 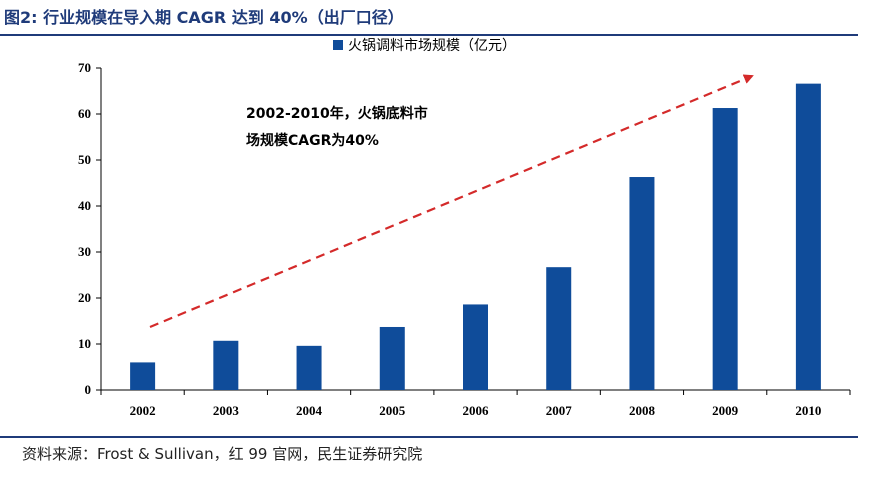 What do you see at coordinates (84, 67) in the screenshot?
I see `y-tick-label: 70` at bounding box center [84, 67].